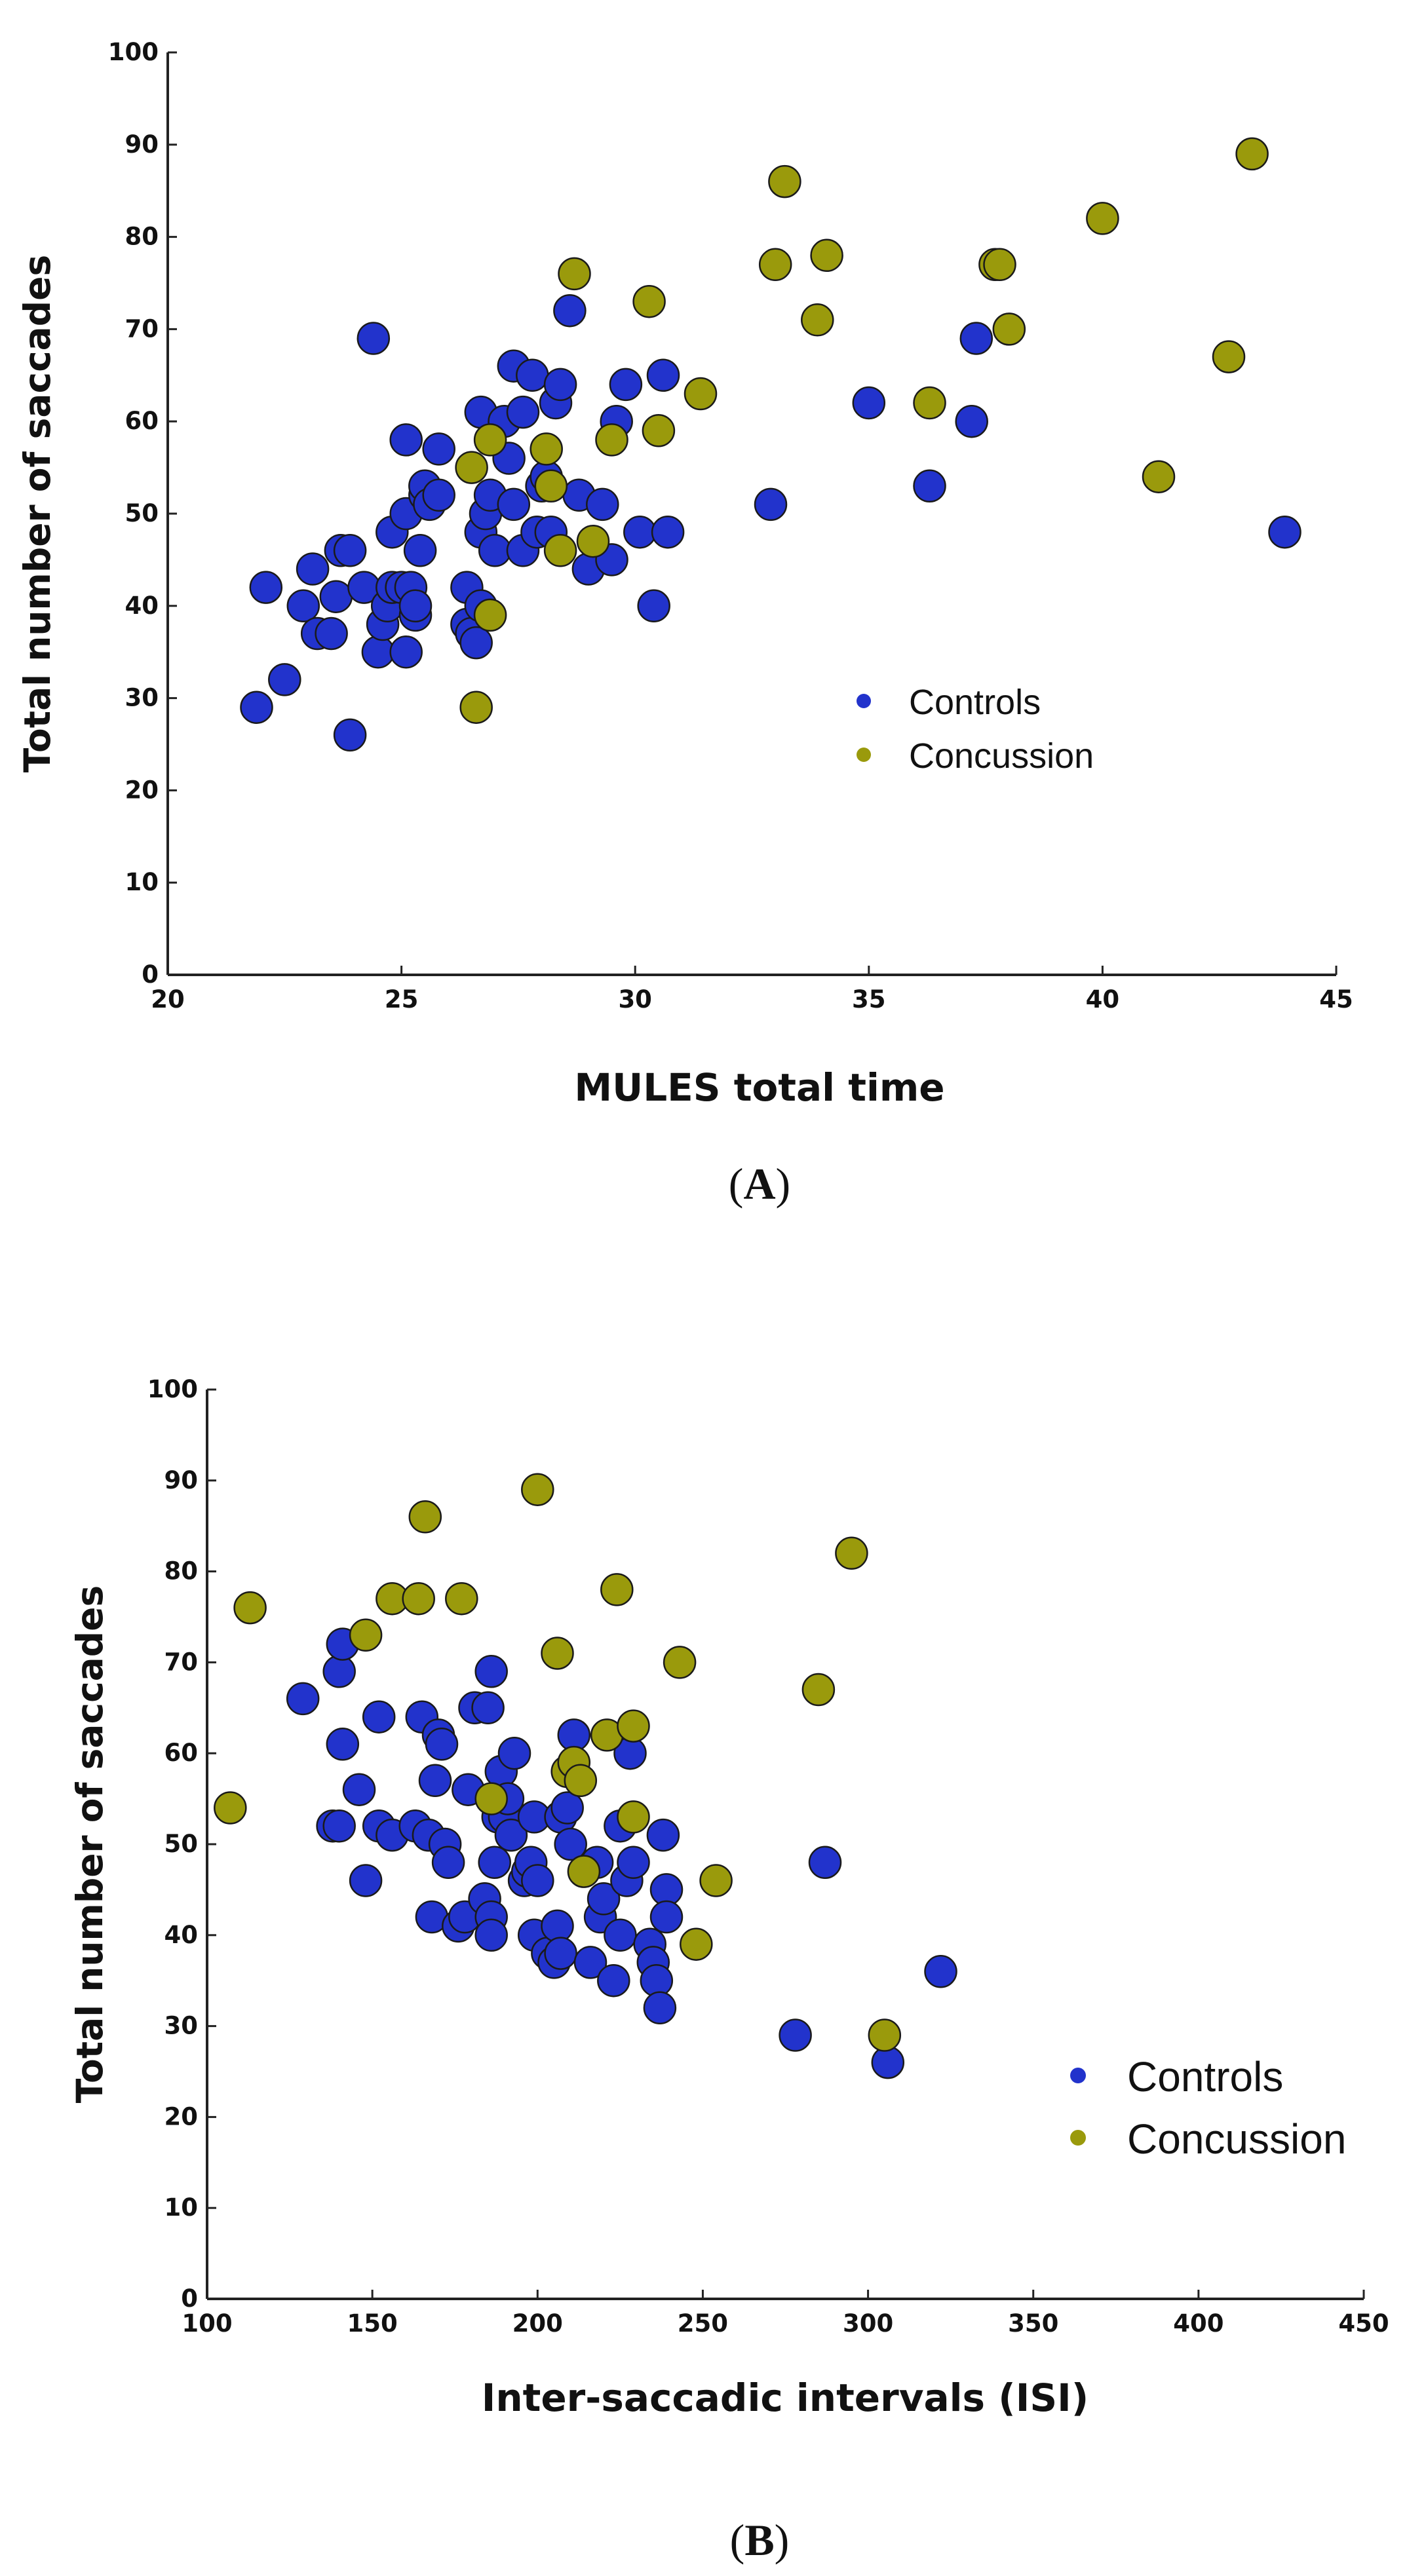 The image size is (1407, 2576). Describe the element at coordinates (373, 2323) in the screenshot. I see `chart-b-xtick-label: 150` at that location.